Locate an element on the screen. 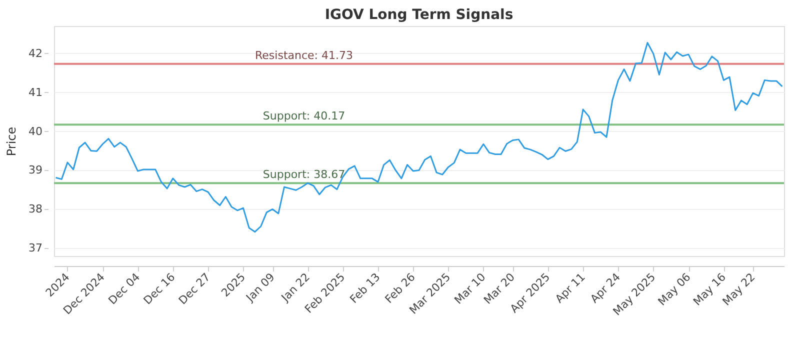 This screenshot has width=800, height=350. ref-line-label: Support: 38.67 is located at coordinates (304, 175).